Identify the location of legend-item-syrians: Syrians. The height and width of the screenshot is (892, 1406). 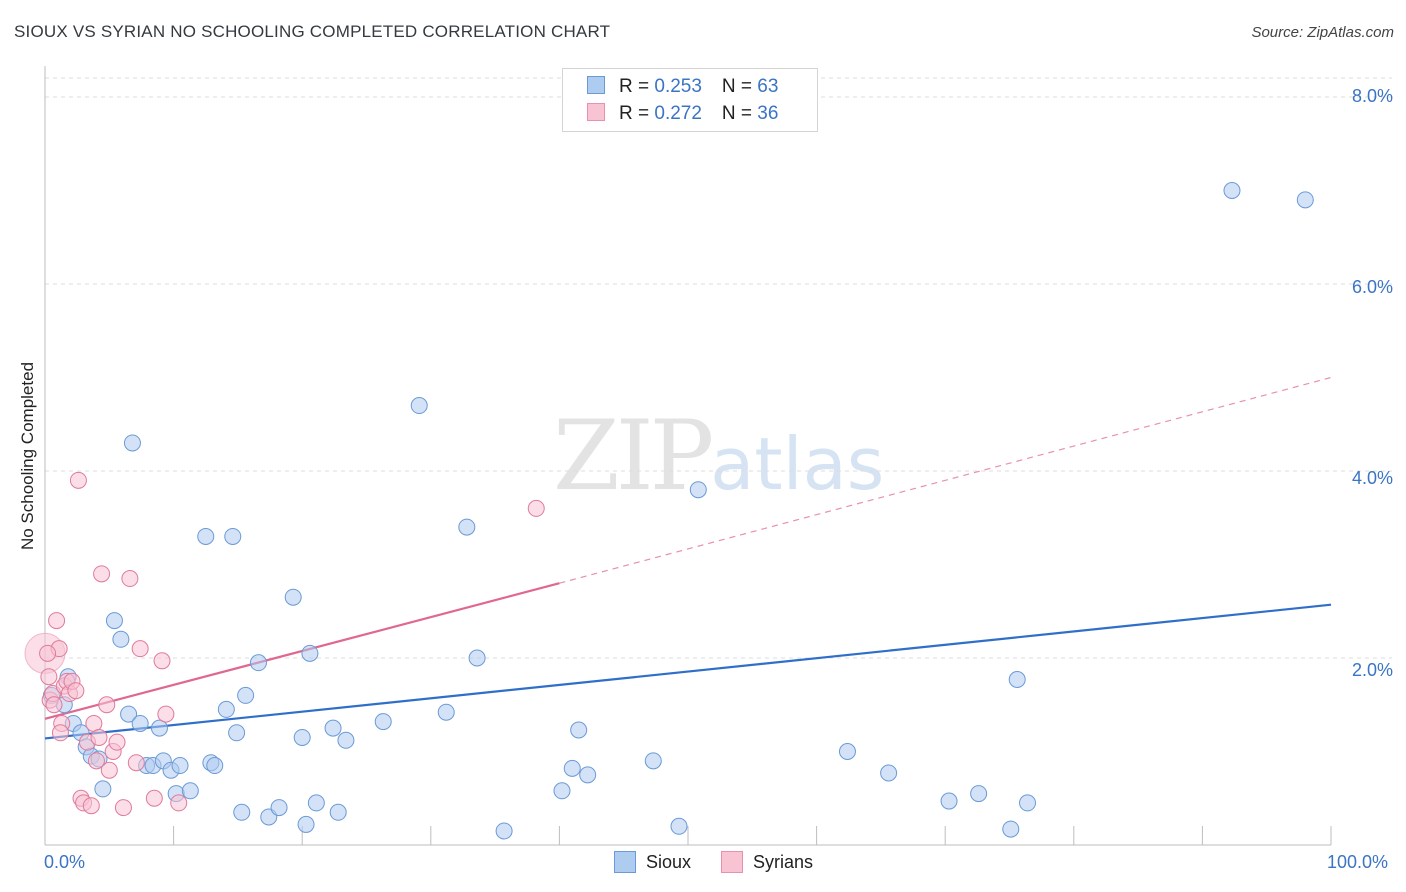
(767, 862).